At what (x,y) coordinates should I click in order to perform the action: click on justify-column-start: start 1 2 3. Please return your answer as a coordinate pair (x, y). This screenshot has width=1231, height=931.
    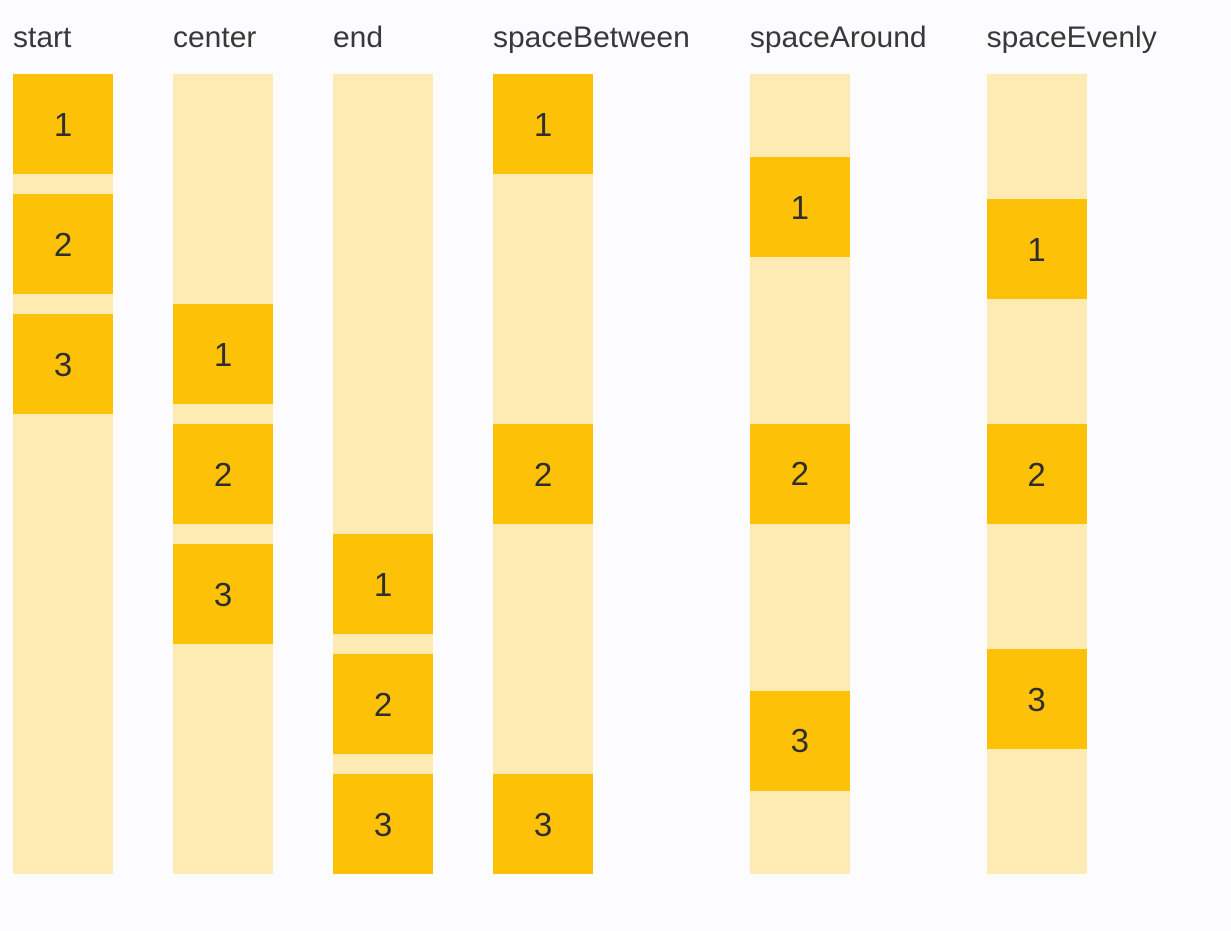
    Looking at the image, I should click on (63, 444).